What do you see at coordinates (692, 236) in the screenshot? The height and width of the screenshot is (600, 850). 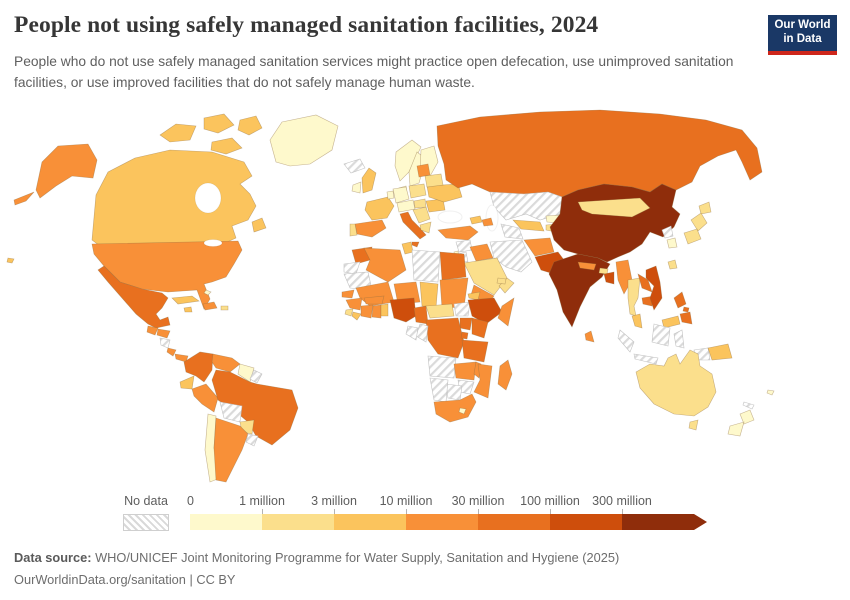 I see `country-japan-south` at bounding box center [692, 236].